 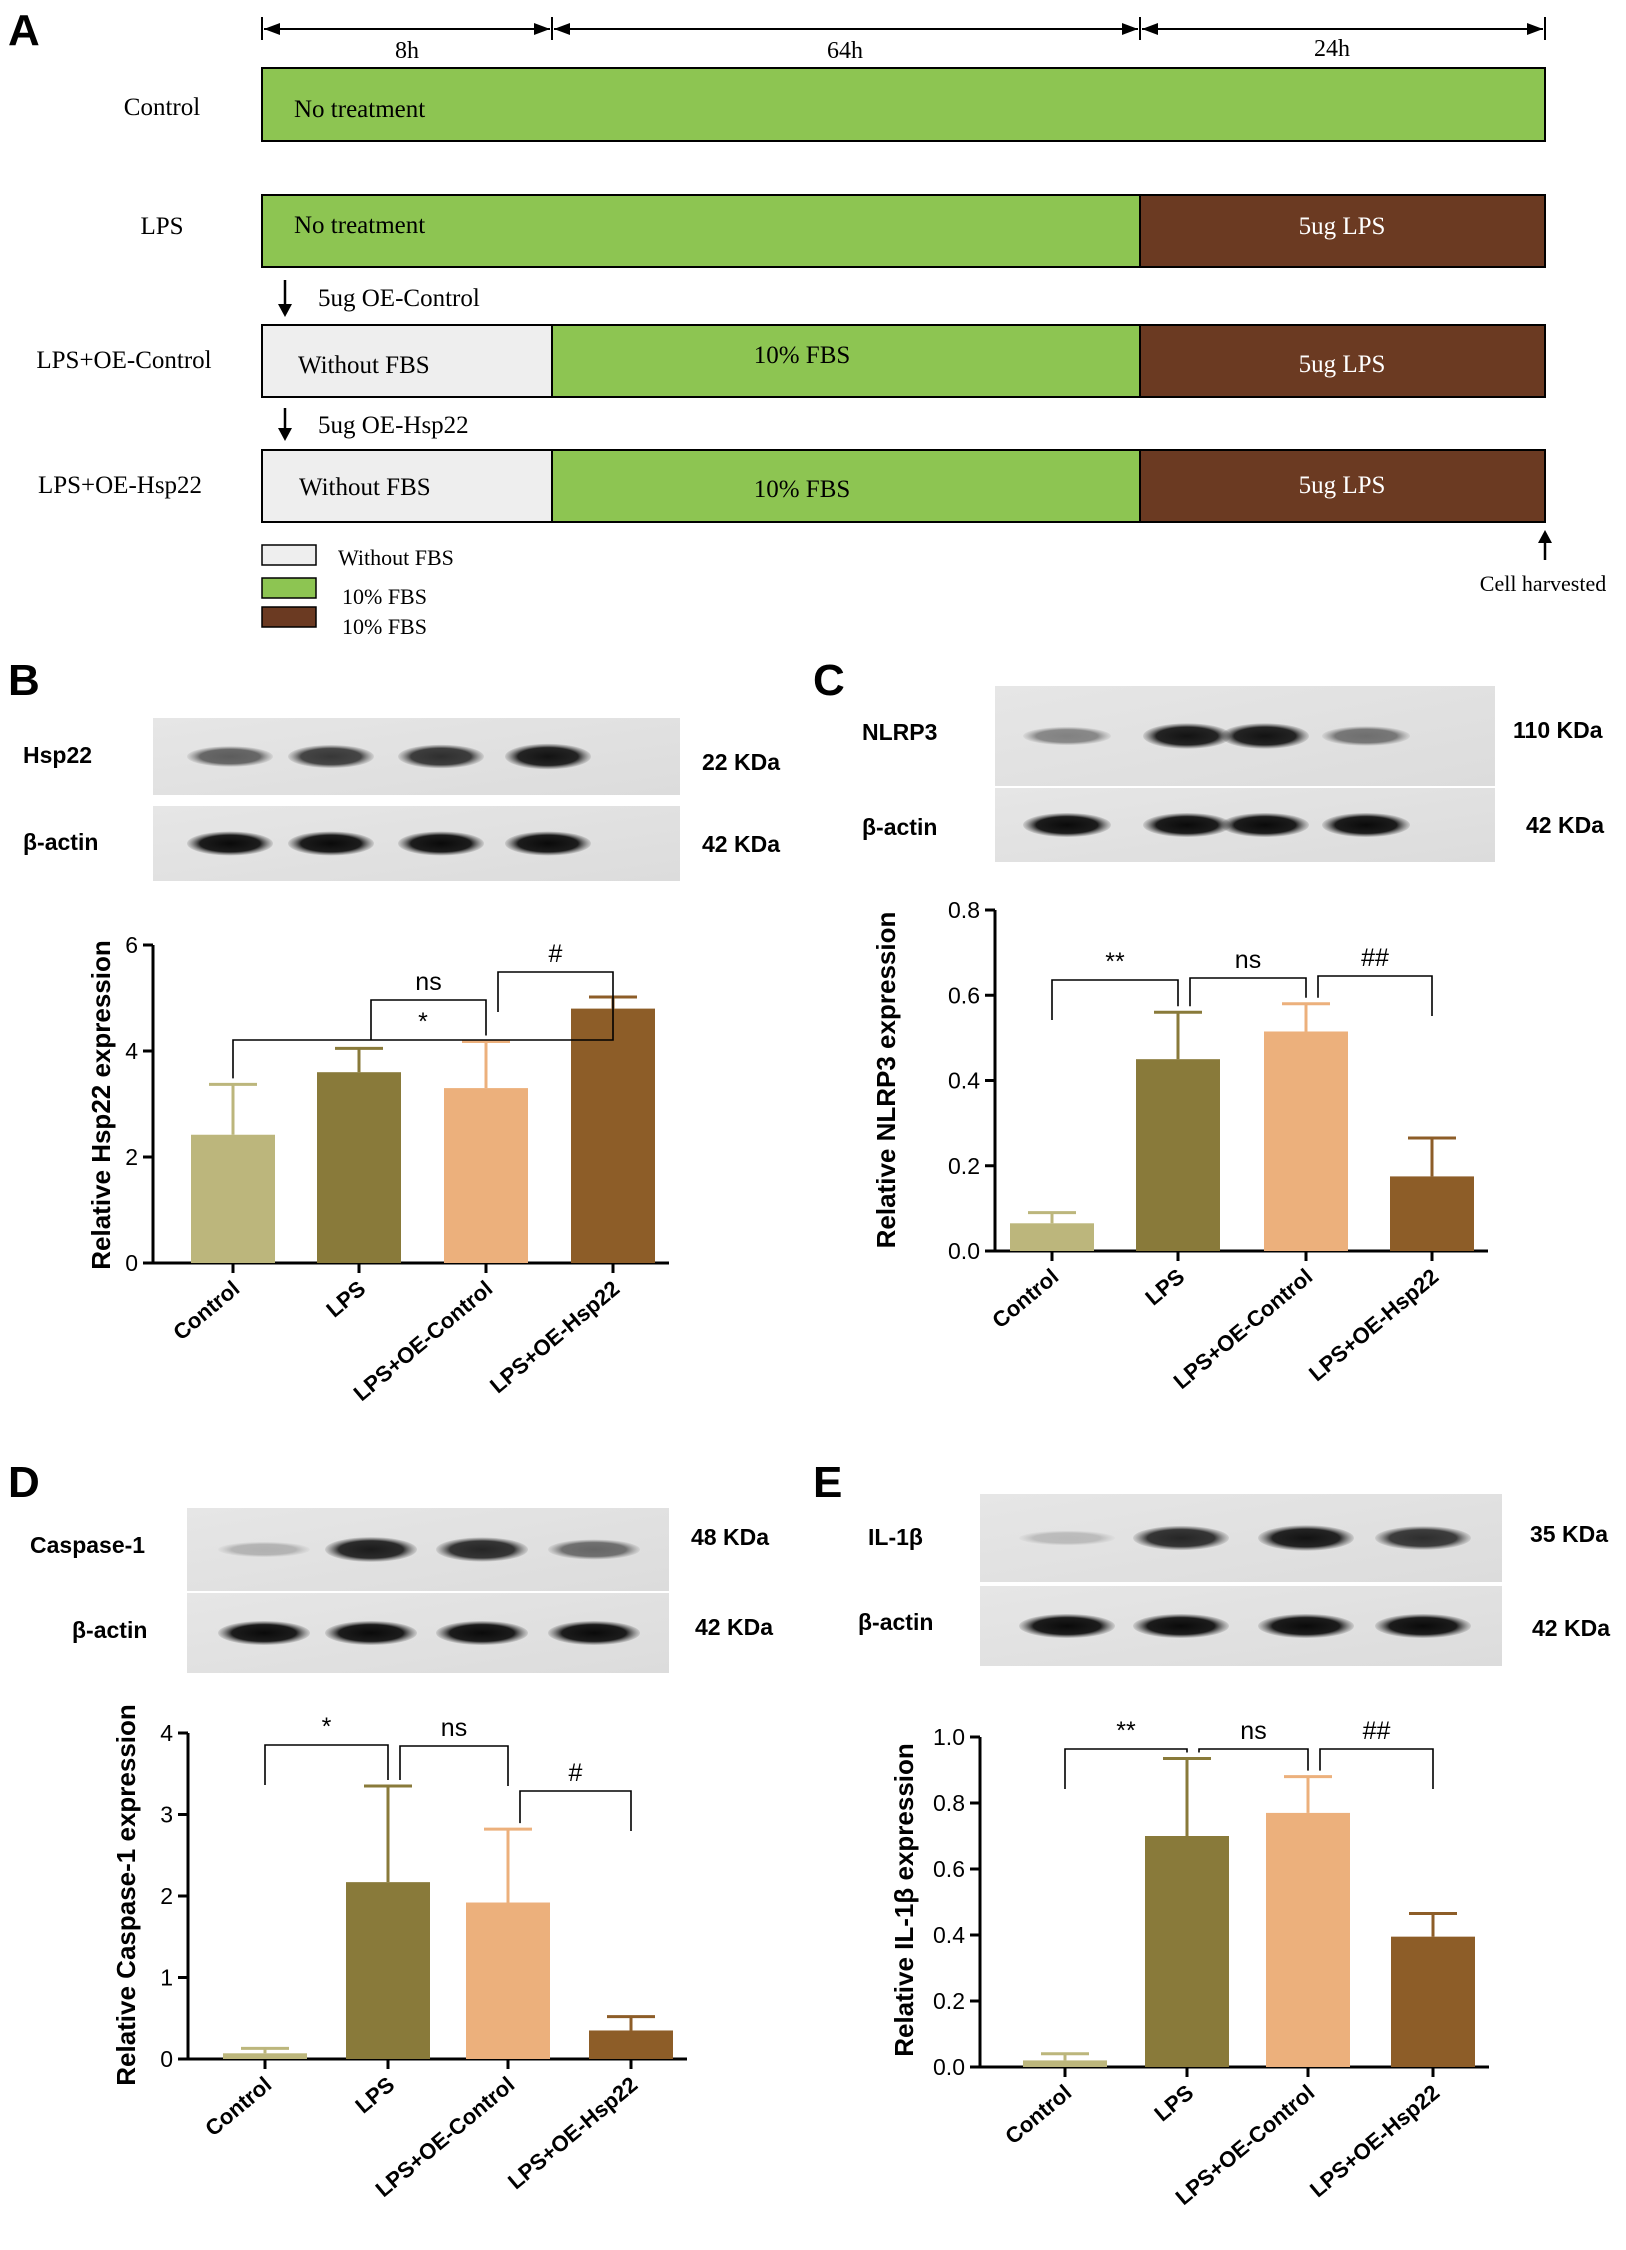 I want to click on segment-label: 5ug LPS, so click(x=1342, y=485).